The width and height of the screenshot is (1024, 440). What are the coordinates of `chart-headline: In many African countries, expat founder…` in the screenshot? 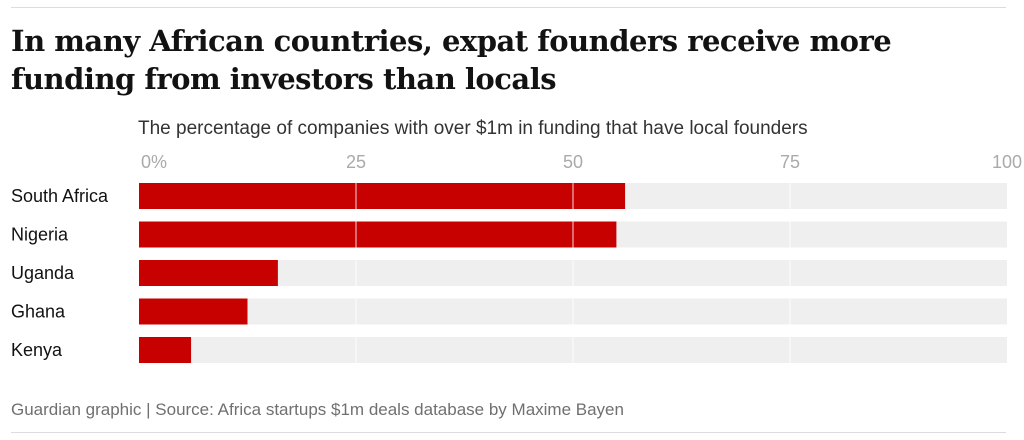 It's located at (451, 60).